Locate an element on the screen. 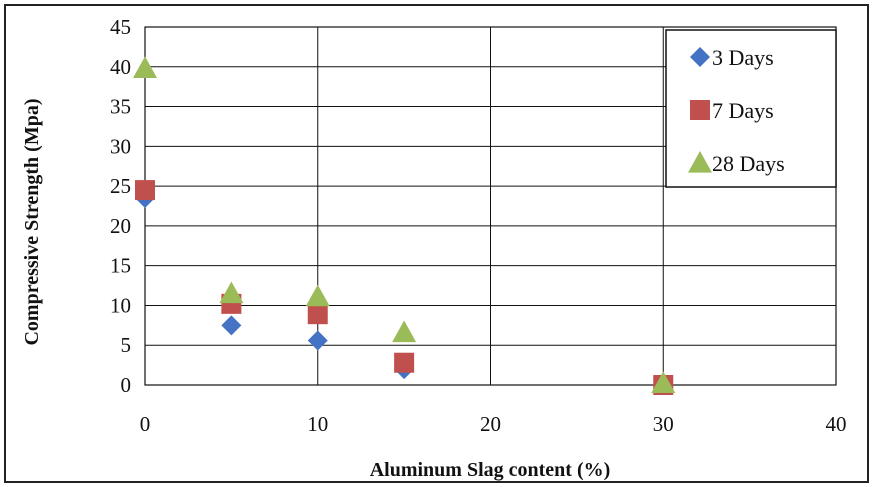 This screenshot has height=487, width=875. y-tick-label: 40 is located at coordinates (120, 67).